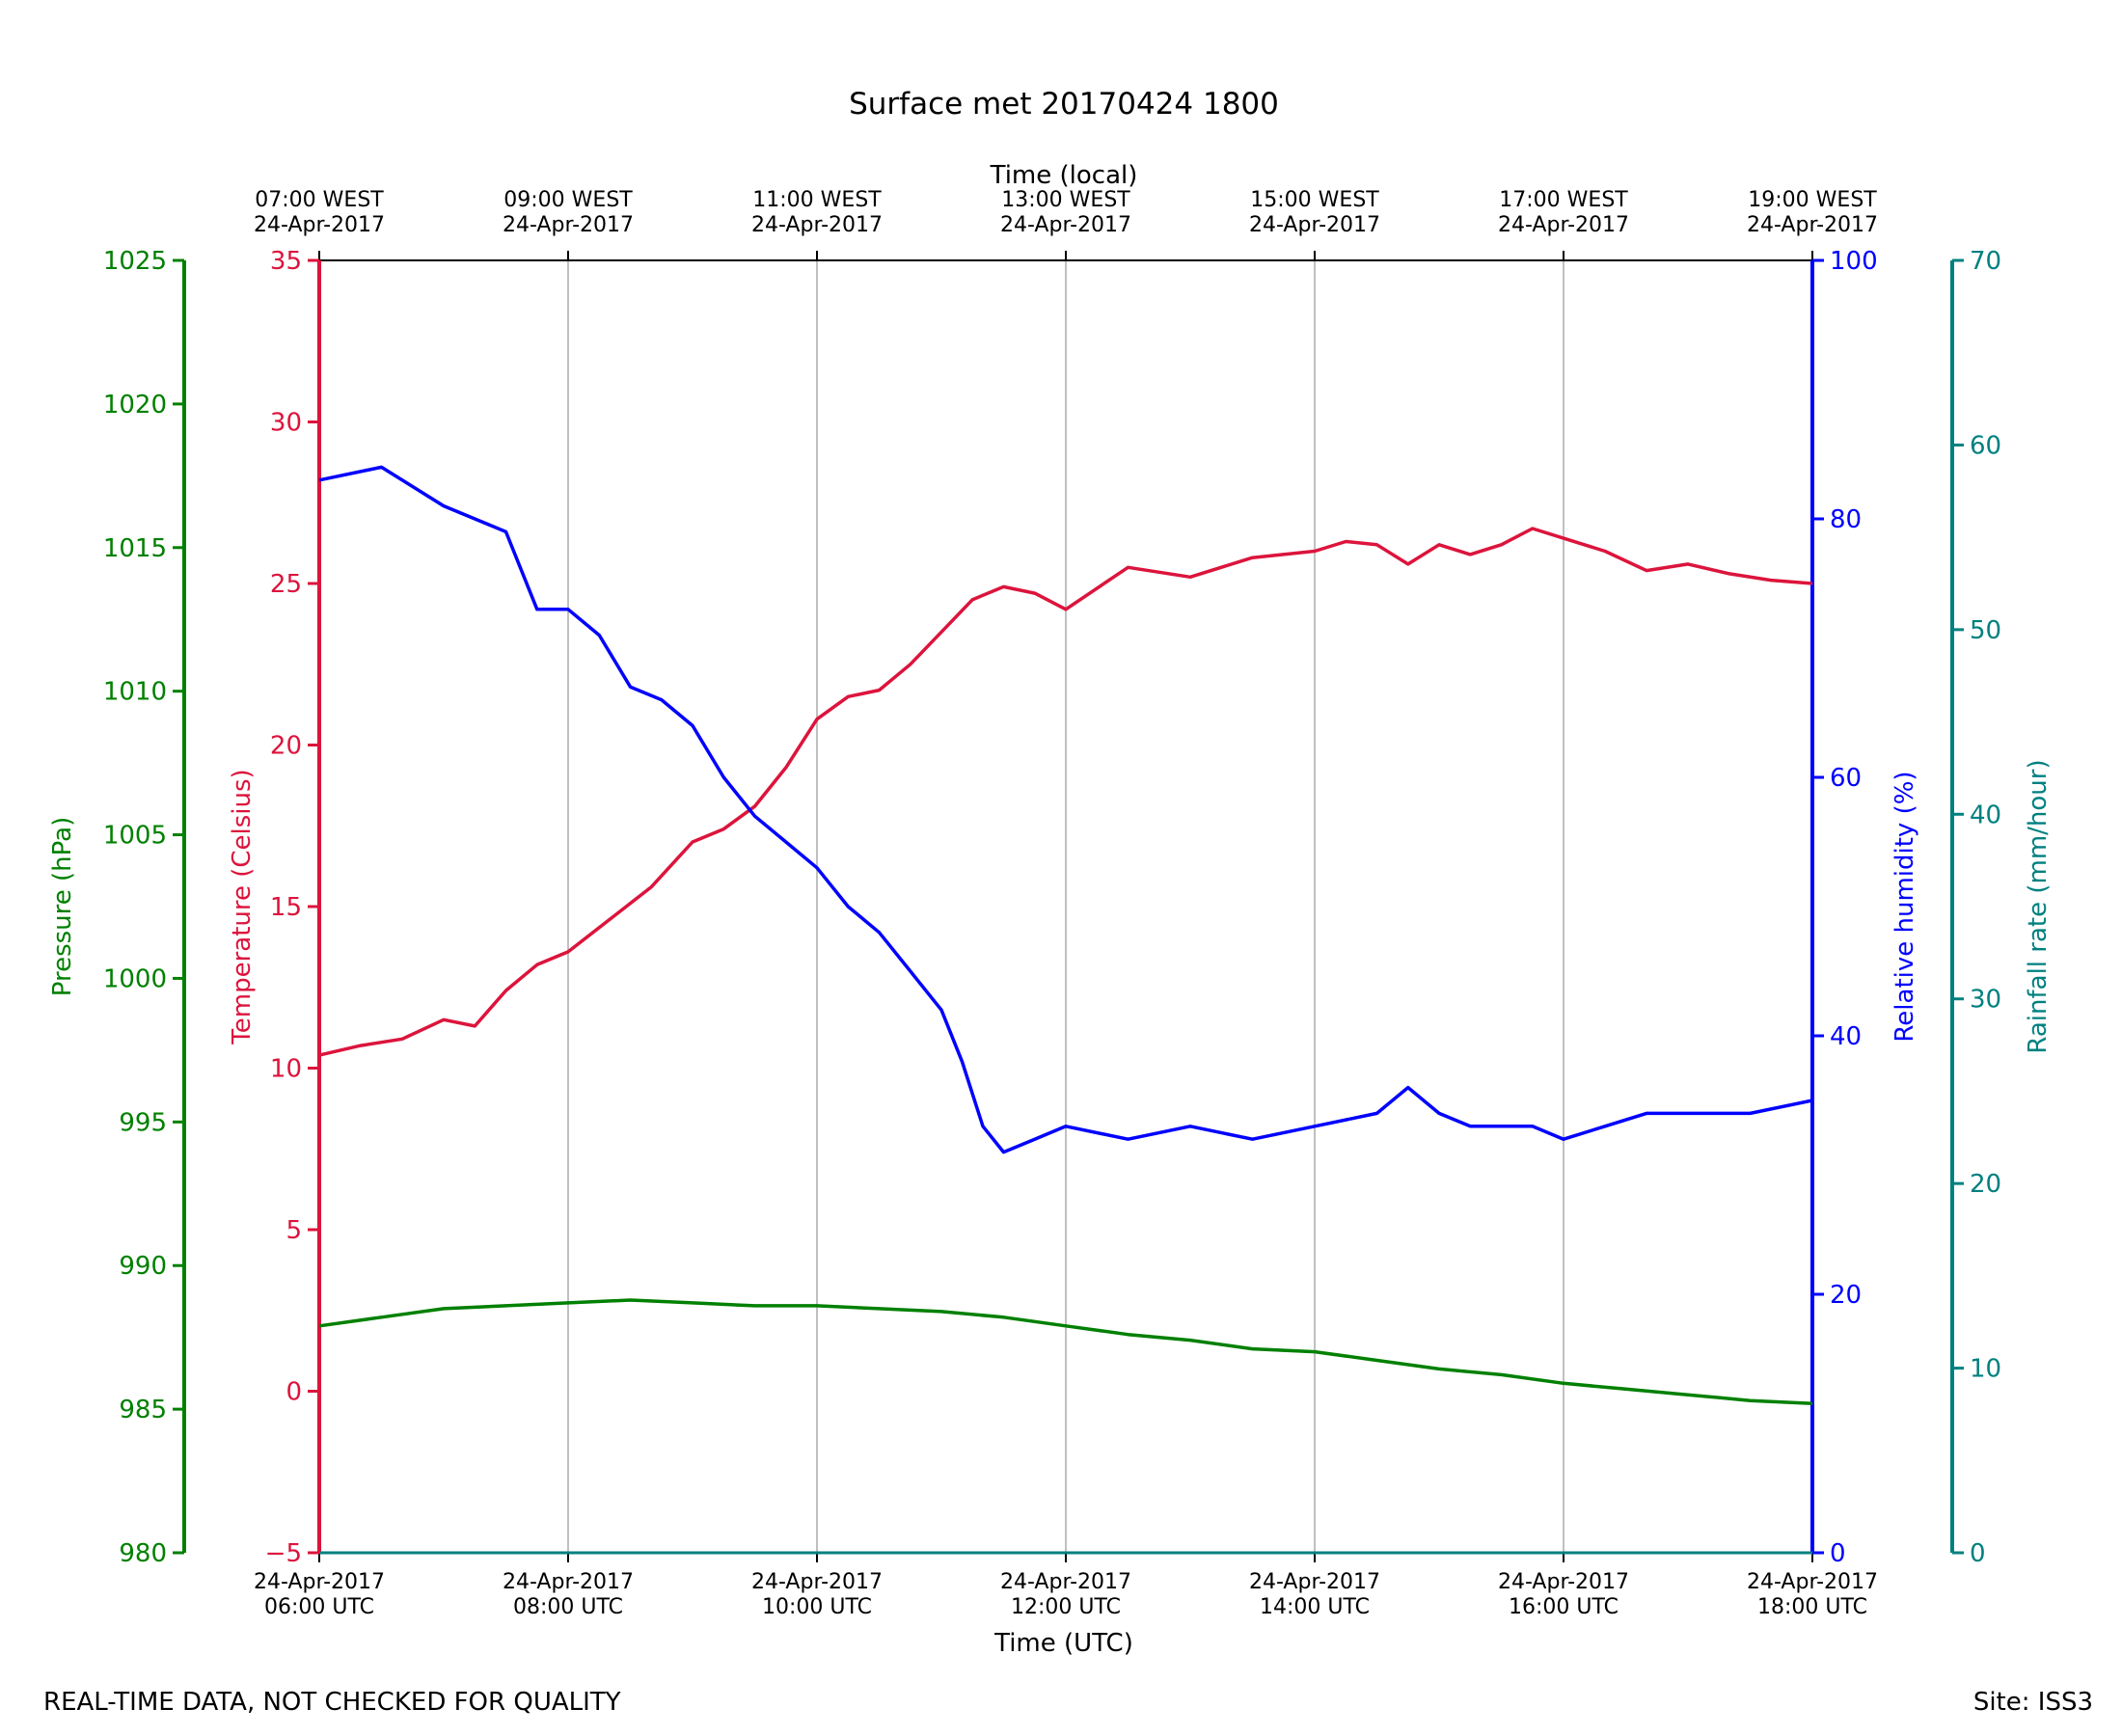 This screenshot has height=1736, width=2122. I want to click on rainfall-tick-label: 20, so click(1986, 1184).